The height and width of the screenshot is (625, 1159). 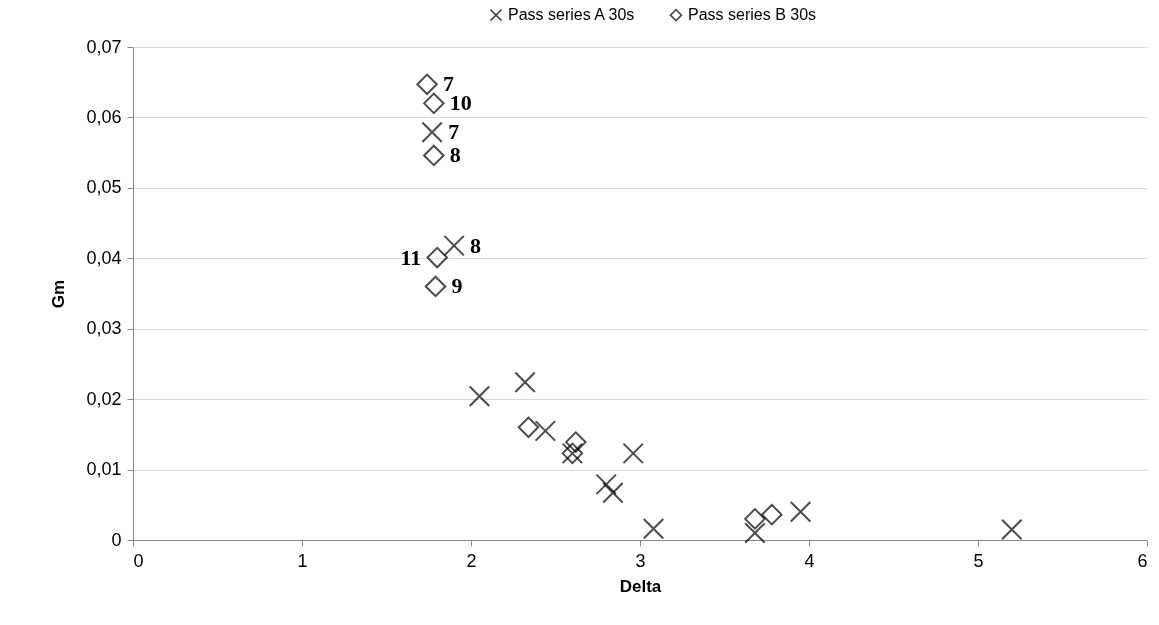 I want to click on y-tick-label: 0,01, so click(x=104, y=469).